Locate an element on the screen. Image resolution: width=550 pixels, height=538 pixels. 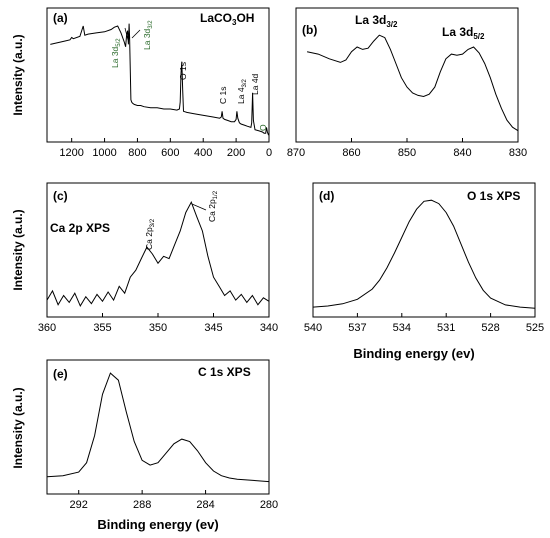
x-tick-label-b: 860 is located at coordinates (351, 153).